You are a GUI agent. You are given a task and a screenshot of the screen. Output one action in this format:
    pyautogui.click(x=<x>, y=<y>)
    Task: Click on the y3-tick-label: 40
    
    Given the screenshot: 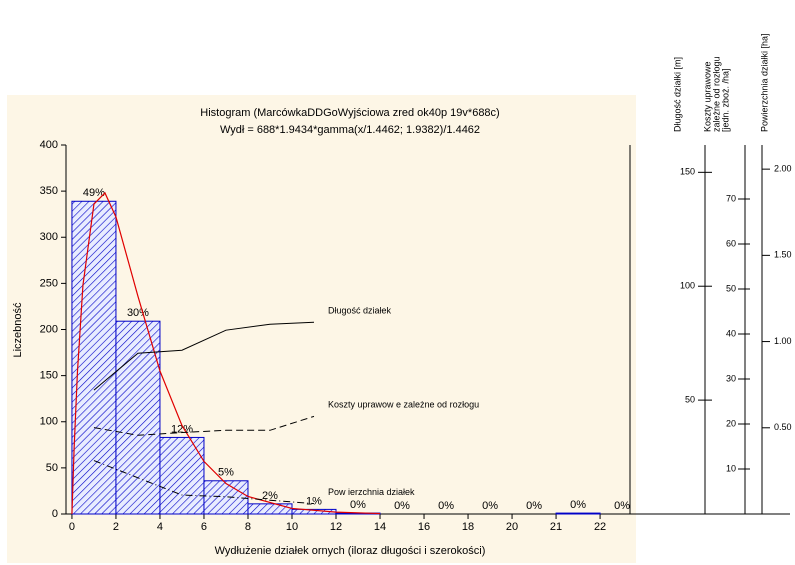 What is the action you would take?
    pyautogui.click(x=731, y=333)
    